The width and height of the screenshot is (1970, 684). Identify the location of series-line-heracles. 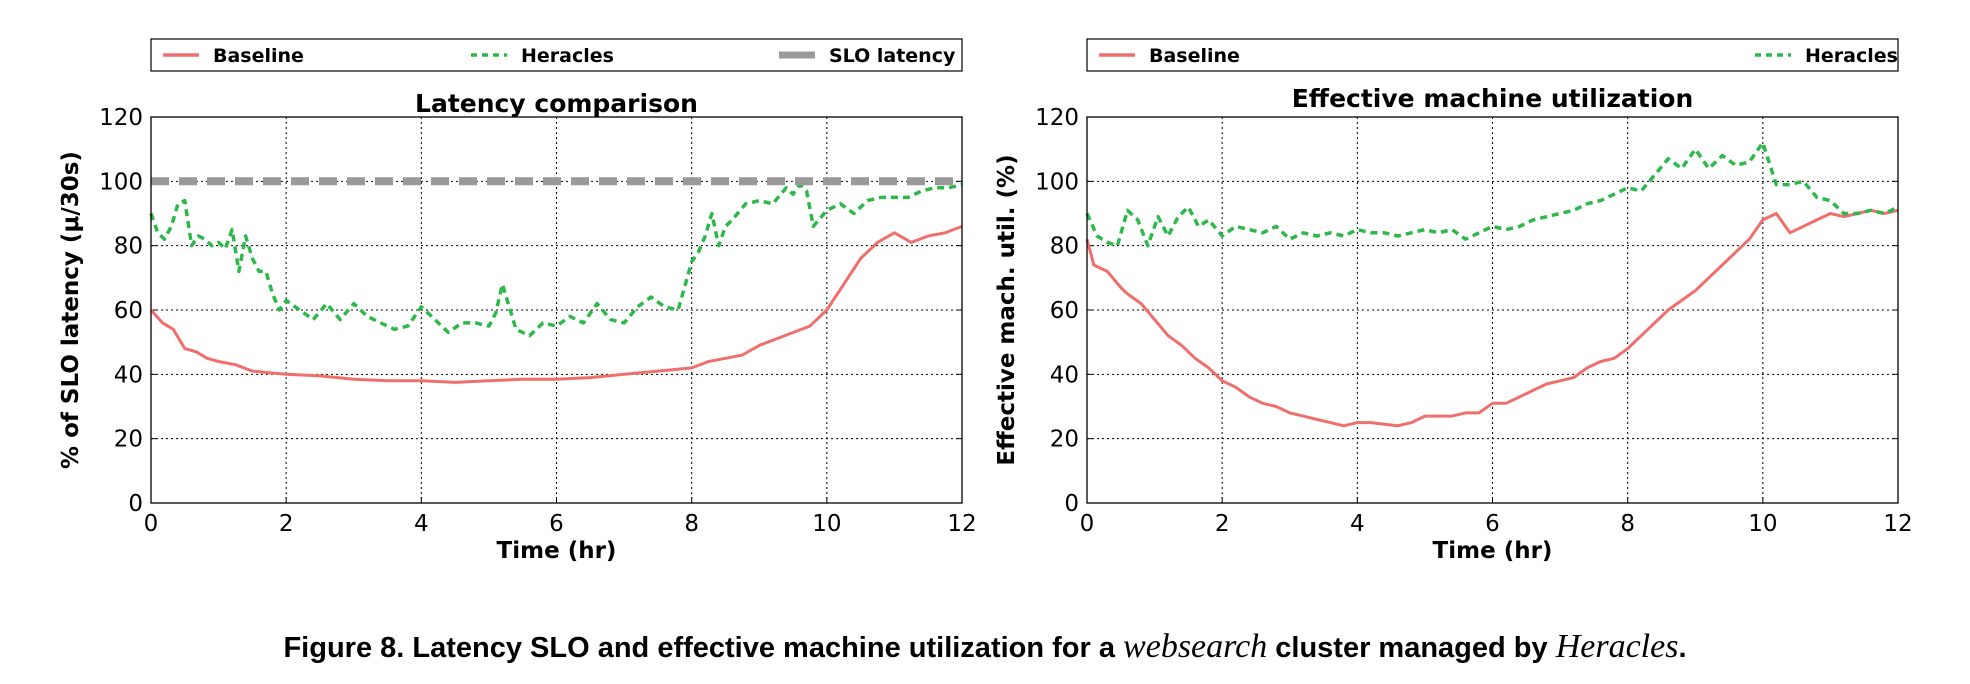
(556, 260).